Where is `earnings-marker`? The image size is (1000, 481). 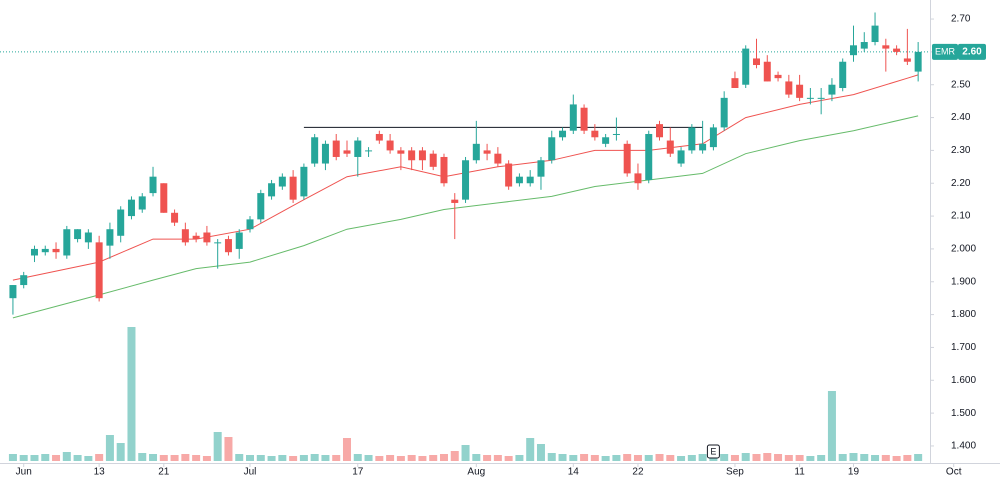
earnings-marker is located at coordinates (713, 451).